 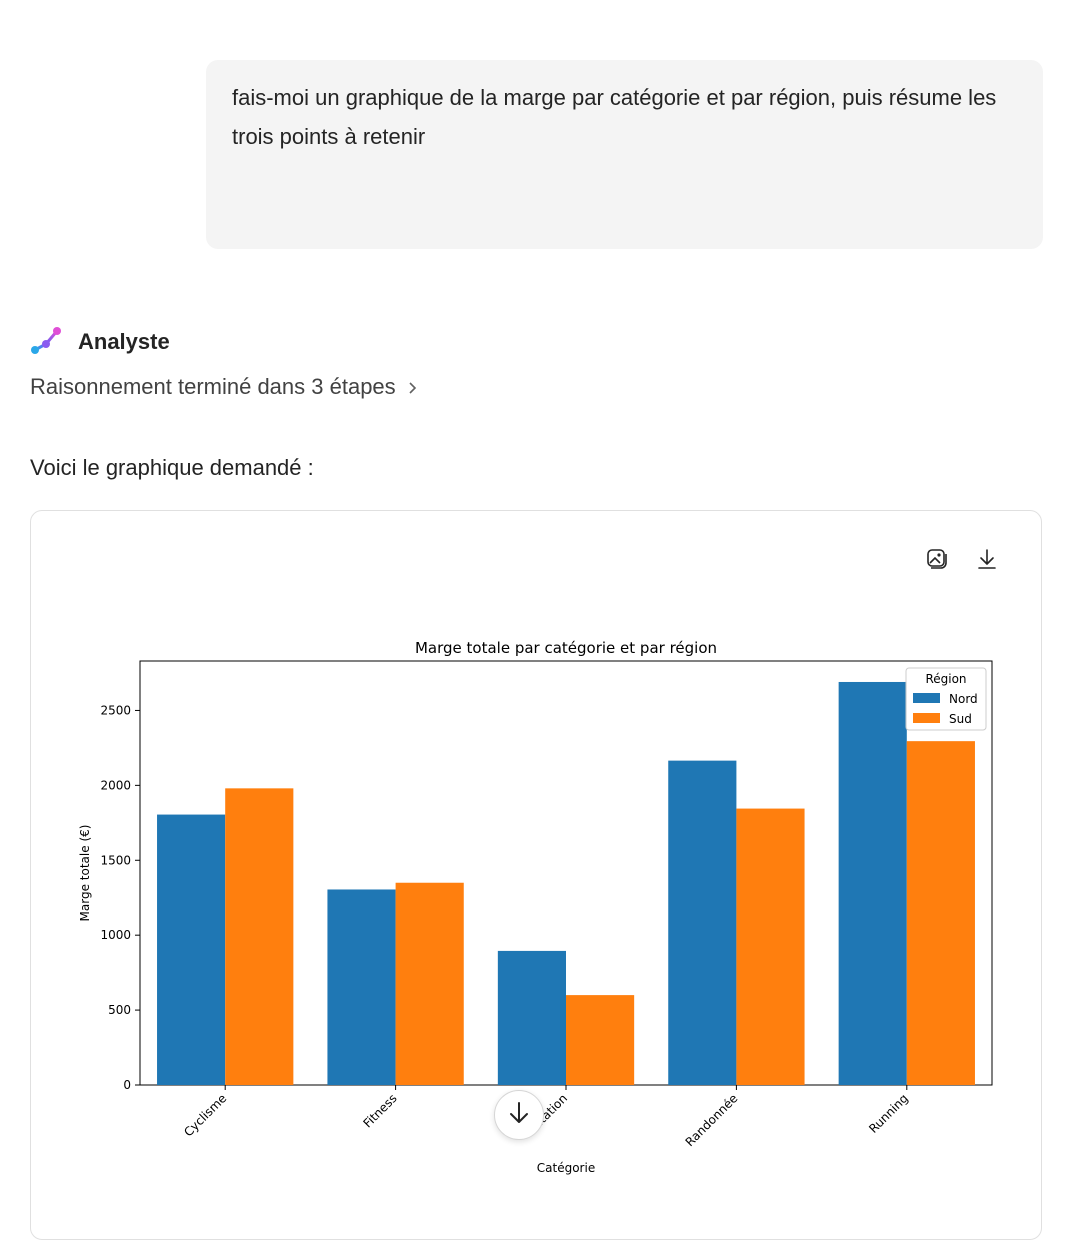 I want to click on y-tick-label: 1000, so click(x=115, y=935).